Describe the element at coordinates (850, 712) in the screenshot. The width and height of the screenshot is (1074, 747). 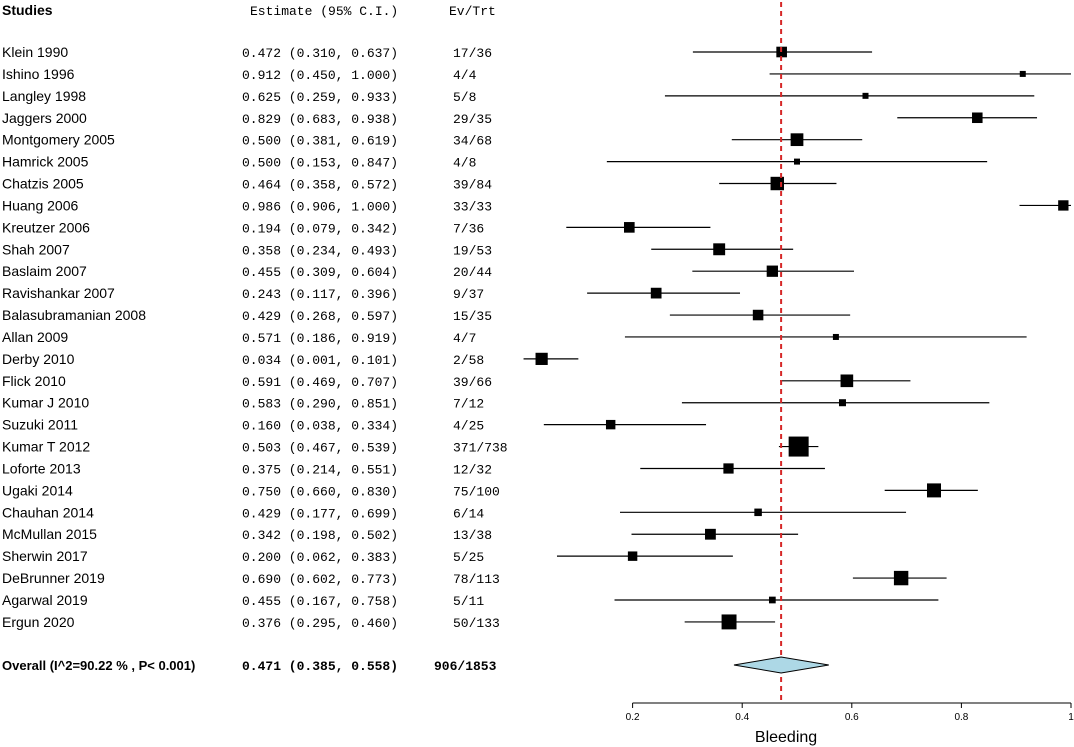
I see `x-axis: 0.2 0.4 0.6 0.8 1` at that location.